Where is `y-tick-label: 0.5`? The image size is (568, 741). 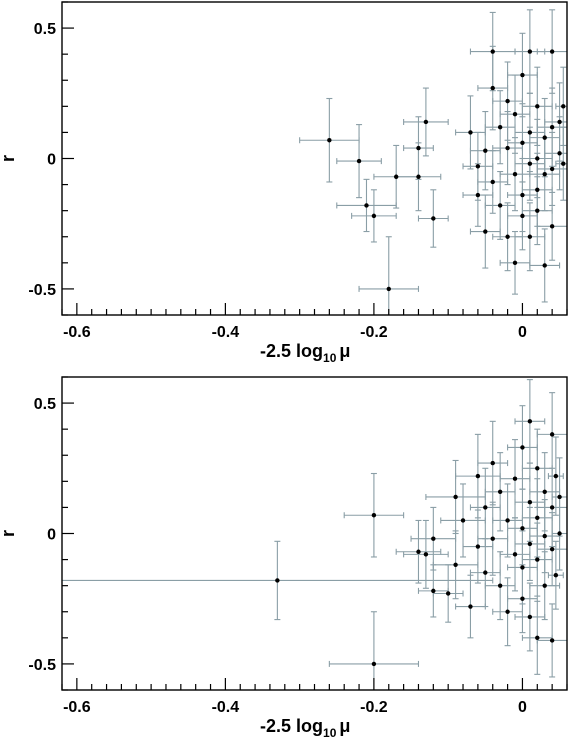
y-tick-label: 0.5 is located at coordinates (45, 404).